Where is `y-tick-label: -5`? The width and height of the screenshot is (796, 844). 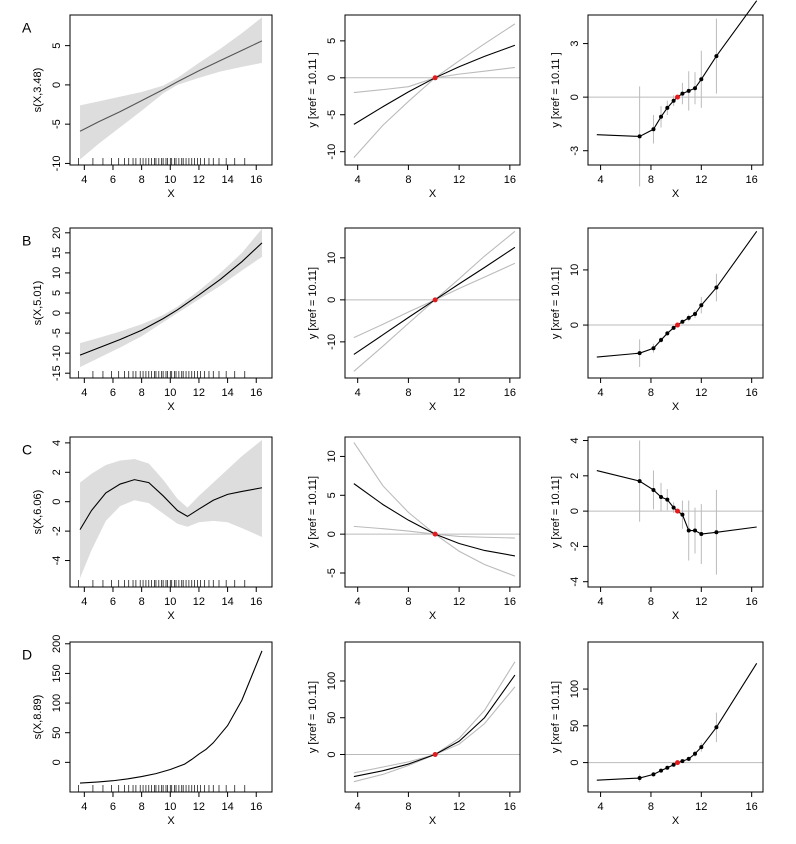
y-tick-label: -5 is located at coordinates (57, 333).